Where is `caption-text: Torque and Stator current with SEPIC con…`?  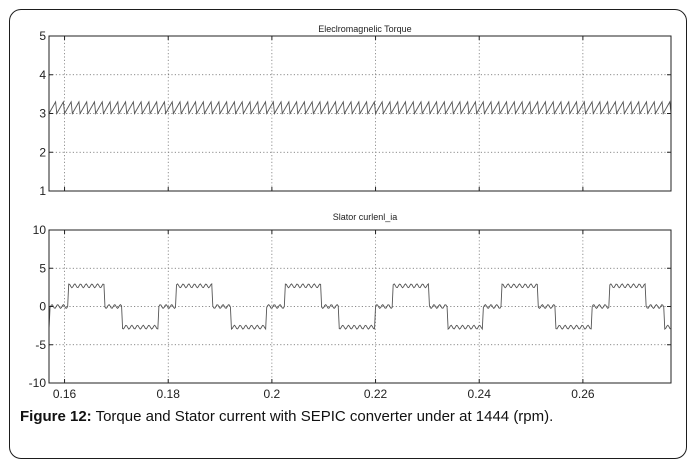
caption-text: Torque and Stator current with SEPIC con… is located at coordinates (322, 416).